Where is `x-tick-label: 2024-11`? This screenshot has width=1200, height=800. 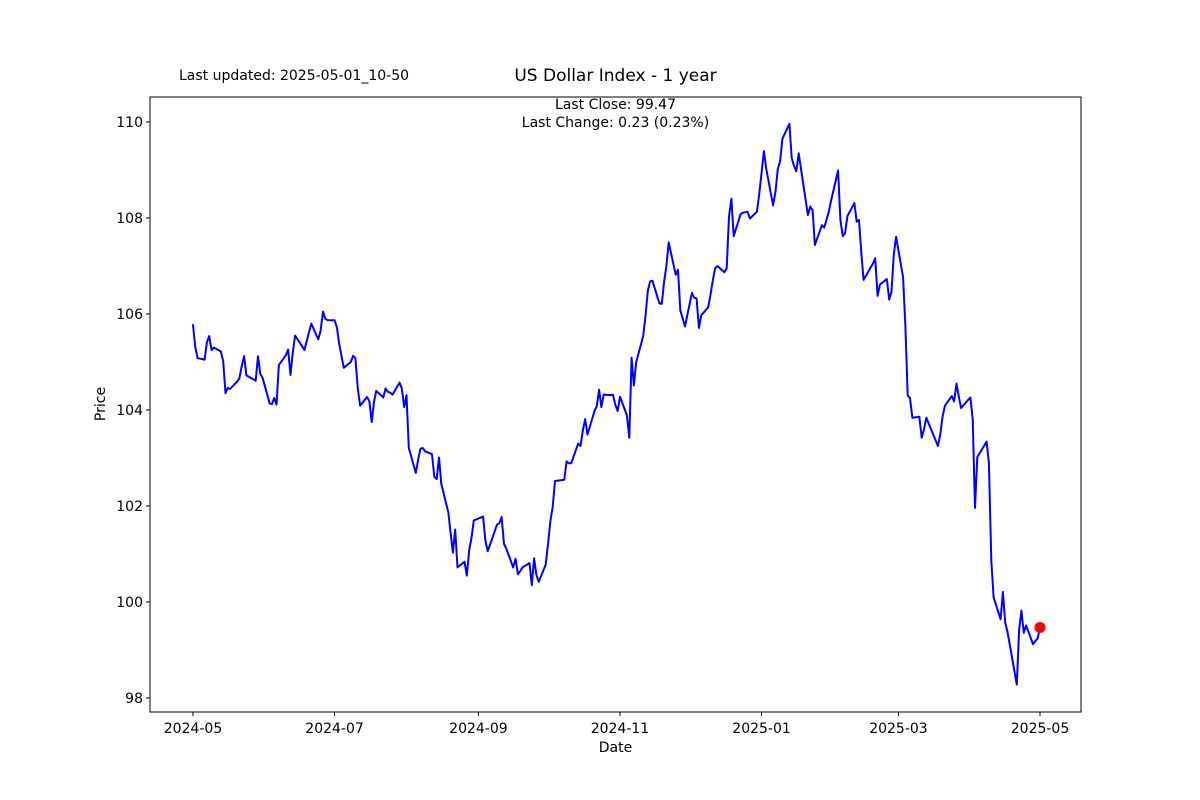 x-tick-label: 2024-11 is located at coordinates (620, 729).